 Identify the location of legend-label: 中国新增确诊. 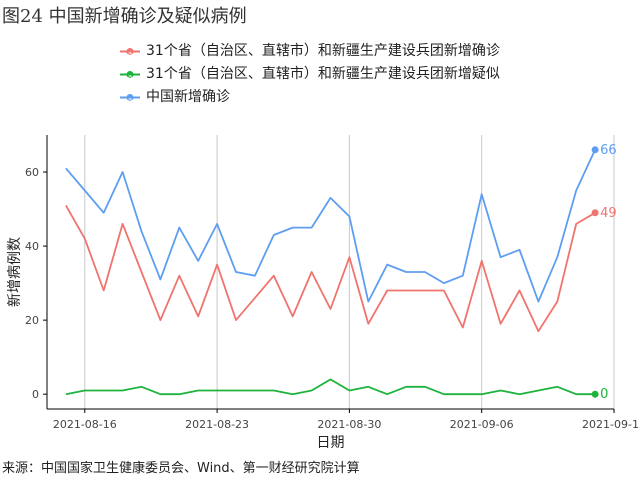
(188, 97).